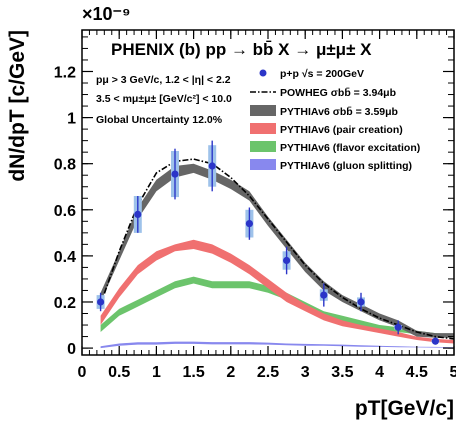 This screenshot has height=430, width=456. I want to click on y-tick-label: 1.2, so click(65, 72).